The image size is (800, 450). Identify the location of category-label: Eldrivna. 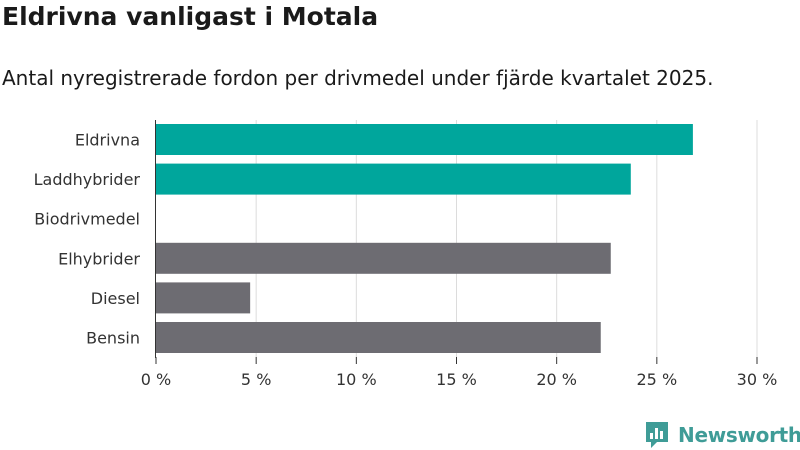
(107, 140).